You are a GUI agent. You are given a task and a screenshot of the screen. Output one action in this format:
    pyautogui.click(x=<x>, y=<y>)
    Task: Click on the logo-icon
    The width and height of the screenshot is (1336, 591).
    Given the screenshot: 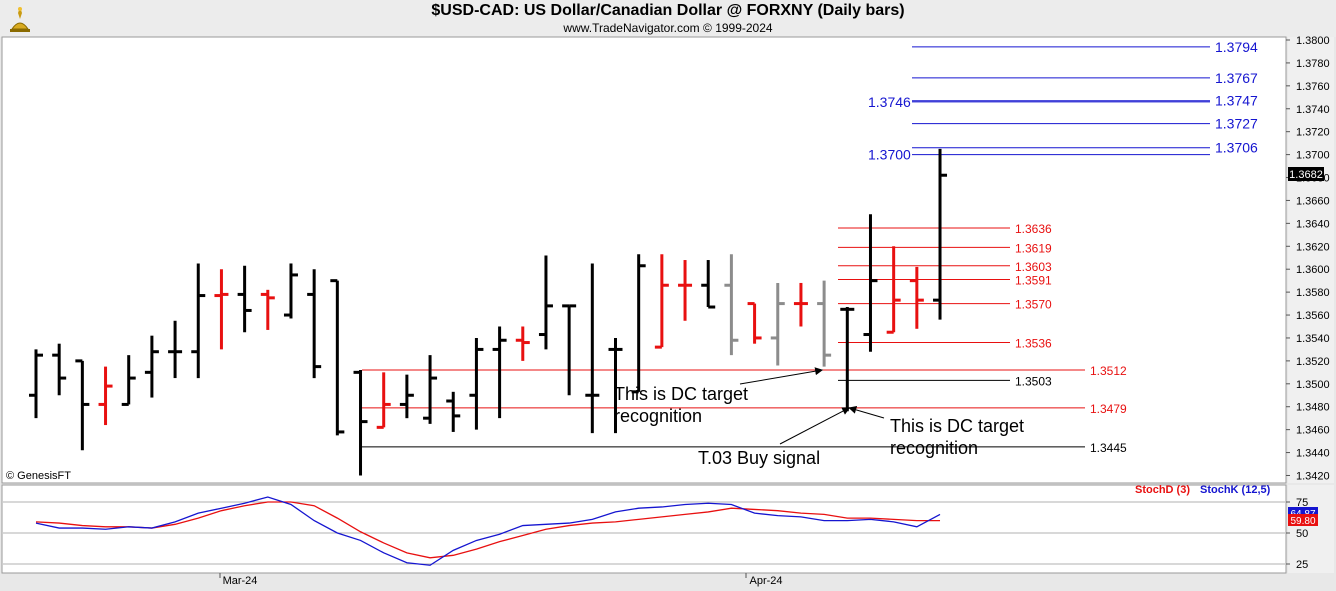 What is the action you would take?
    pyautogui.click(x=20, y=19)
    